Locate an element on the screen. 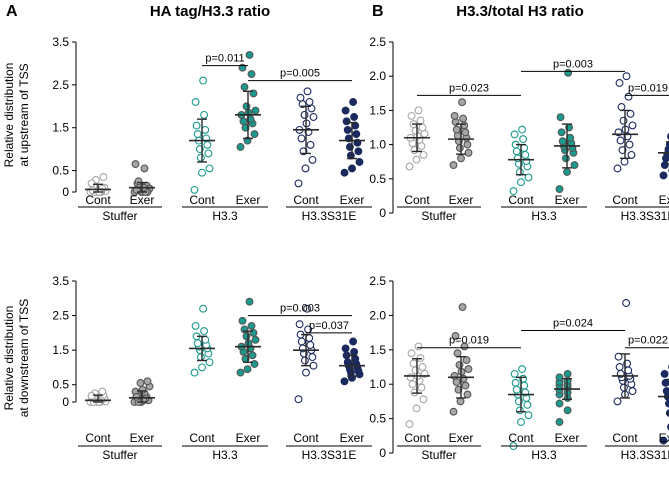 The height and width of the screenshot is (487, 669). condition-label: Cont is located at coordinates (306, 438).